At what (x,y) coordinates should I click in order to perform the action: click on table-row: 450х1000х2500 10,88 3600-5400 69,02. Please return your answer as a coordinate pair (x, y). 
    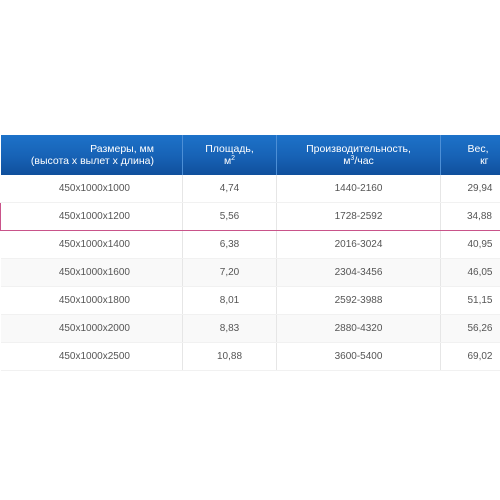
    Looking at the image, I should click on (250, 356).